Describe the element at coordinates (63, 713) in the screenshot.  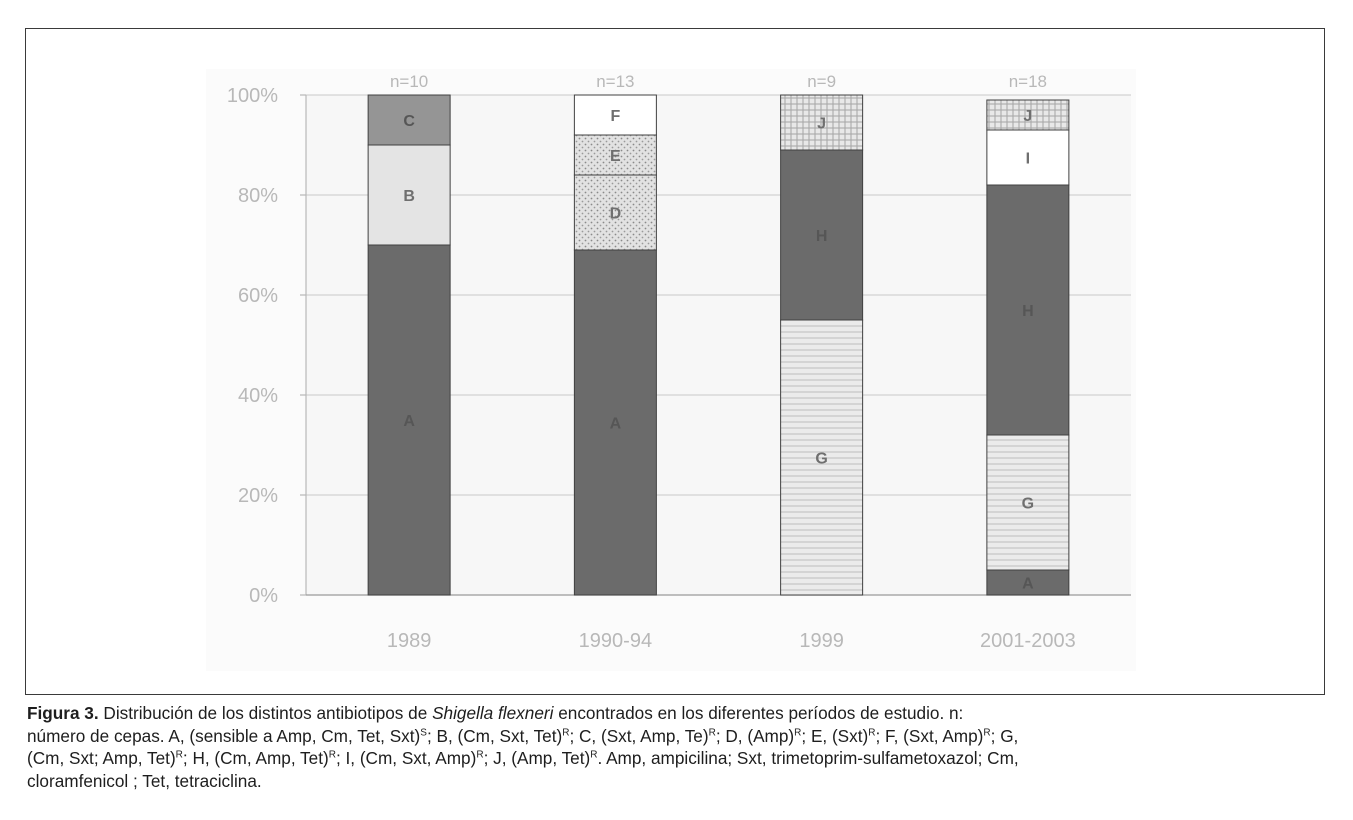
I see `figure-label: Figura 3.` at that location.